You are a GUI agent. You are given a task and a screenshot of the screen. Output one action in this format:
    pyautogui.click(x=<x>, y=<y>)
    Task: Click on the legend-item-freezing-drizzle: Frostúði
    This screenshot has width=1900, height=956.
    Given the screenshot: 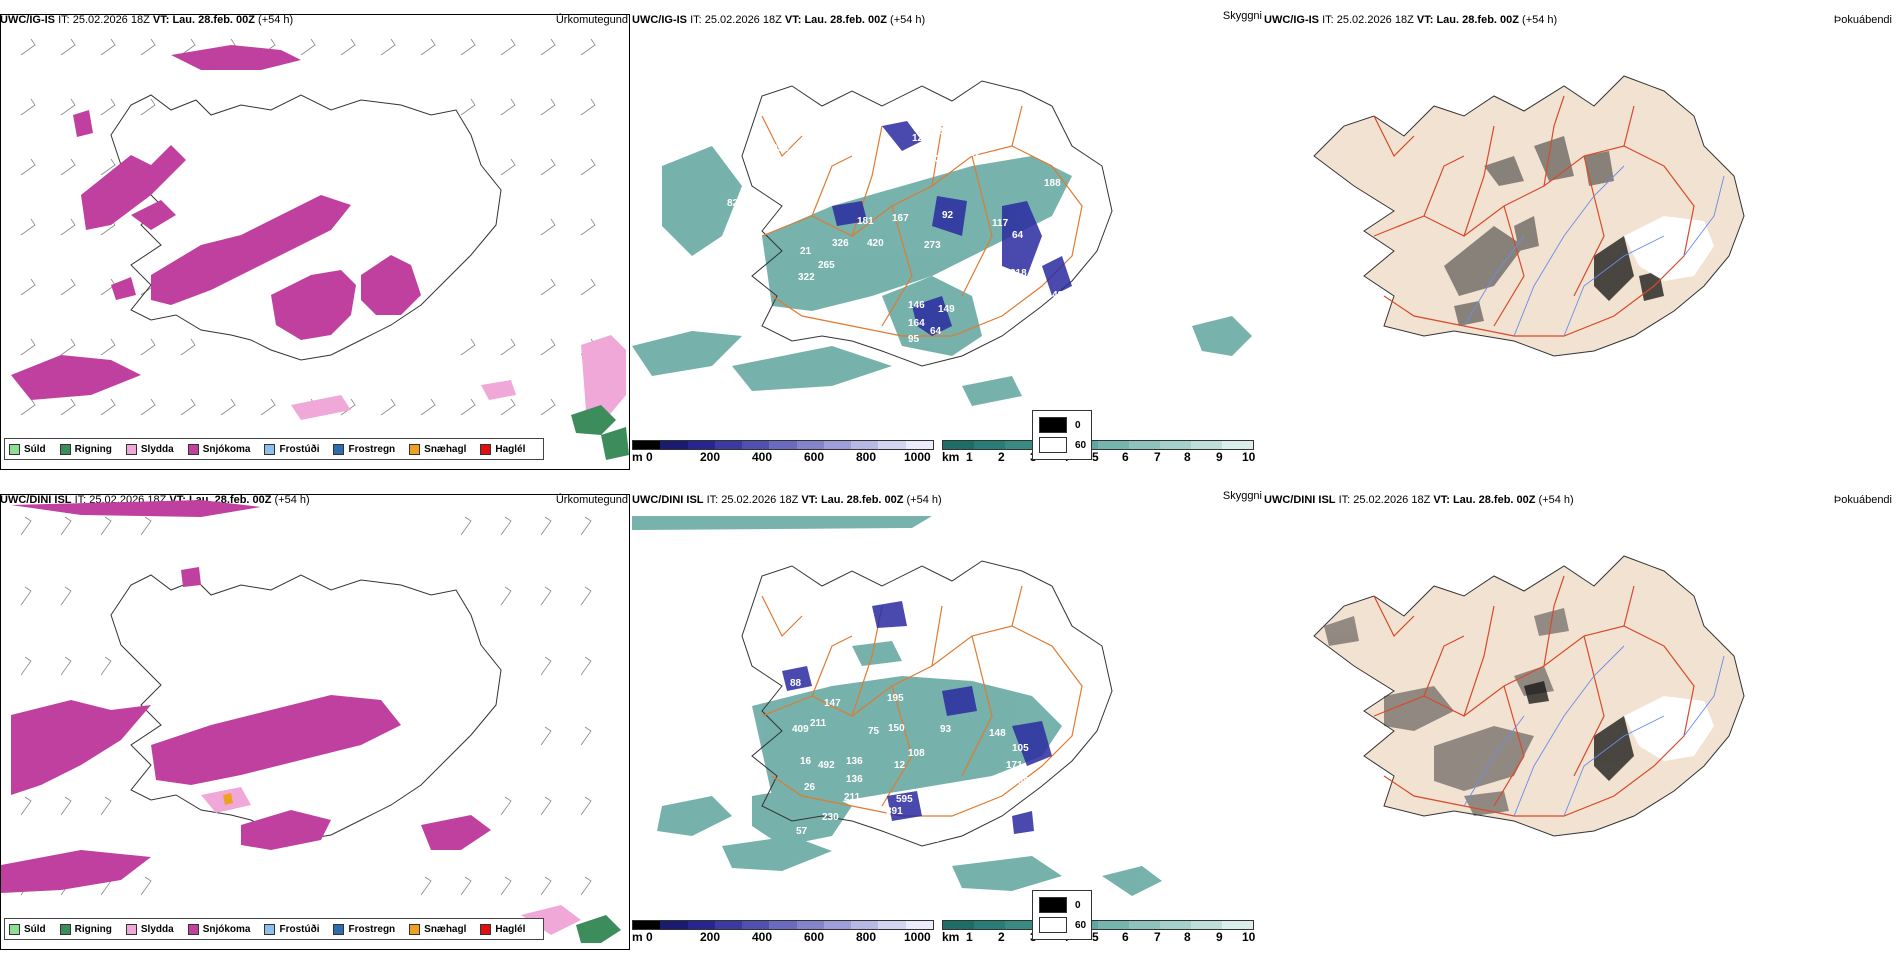 What is the action you would take?
    pyautogui.click(x=291, y=929)
    